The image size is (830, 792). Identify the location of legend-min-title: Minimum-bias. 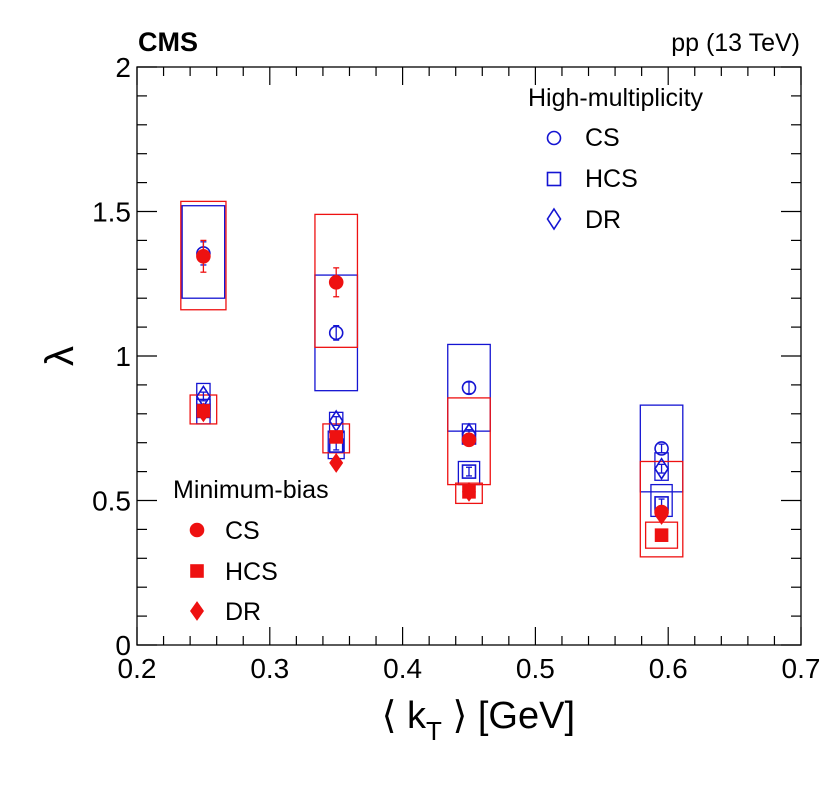
(251, 490).